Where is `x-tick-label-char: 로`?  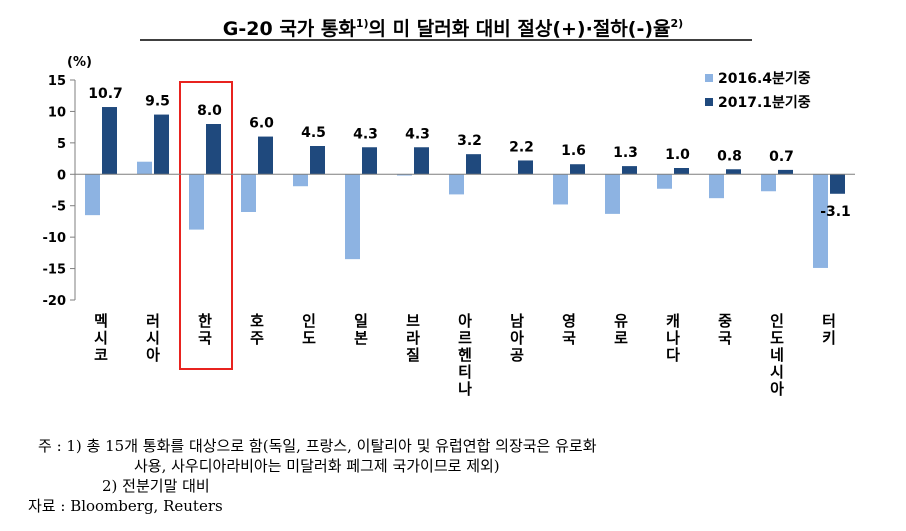
x-tick-label-char: 로 is located at coordinates (621, 338).